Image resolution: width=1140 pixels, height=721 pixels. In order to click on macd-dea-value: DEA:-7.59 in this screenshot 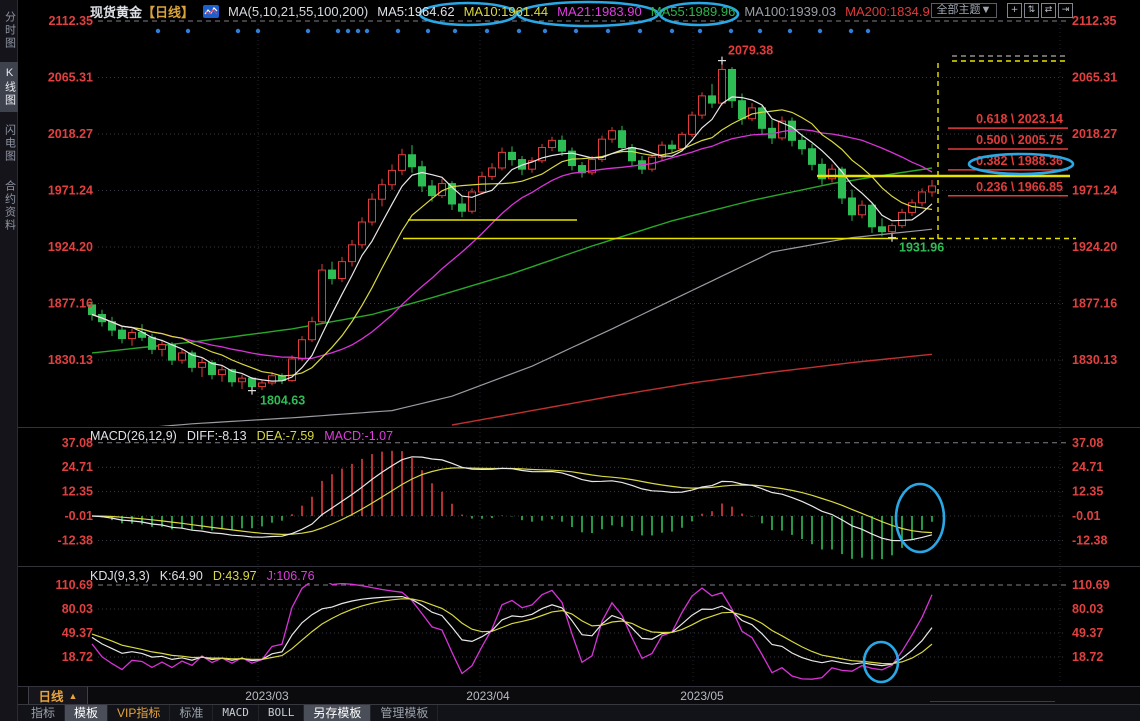, I will do `click(285, 436)`.